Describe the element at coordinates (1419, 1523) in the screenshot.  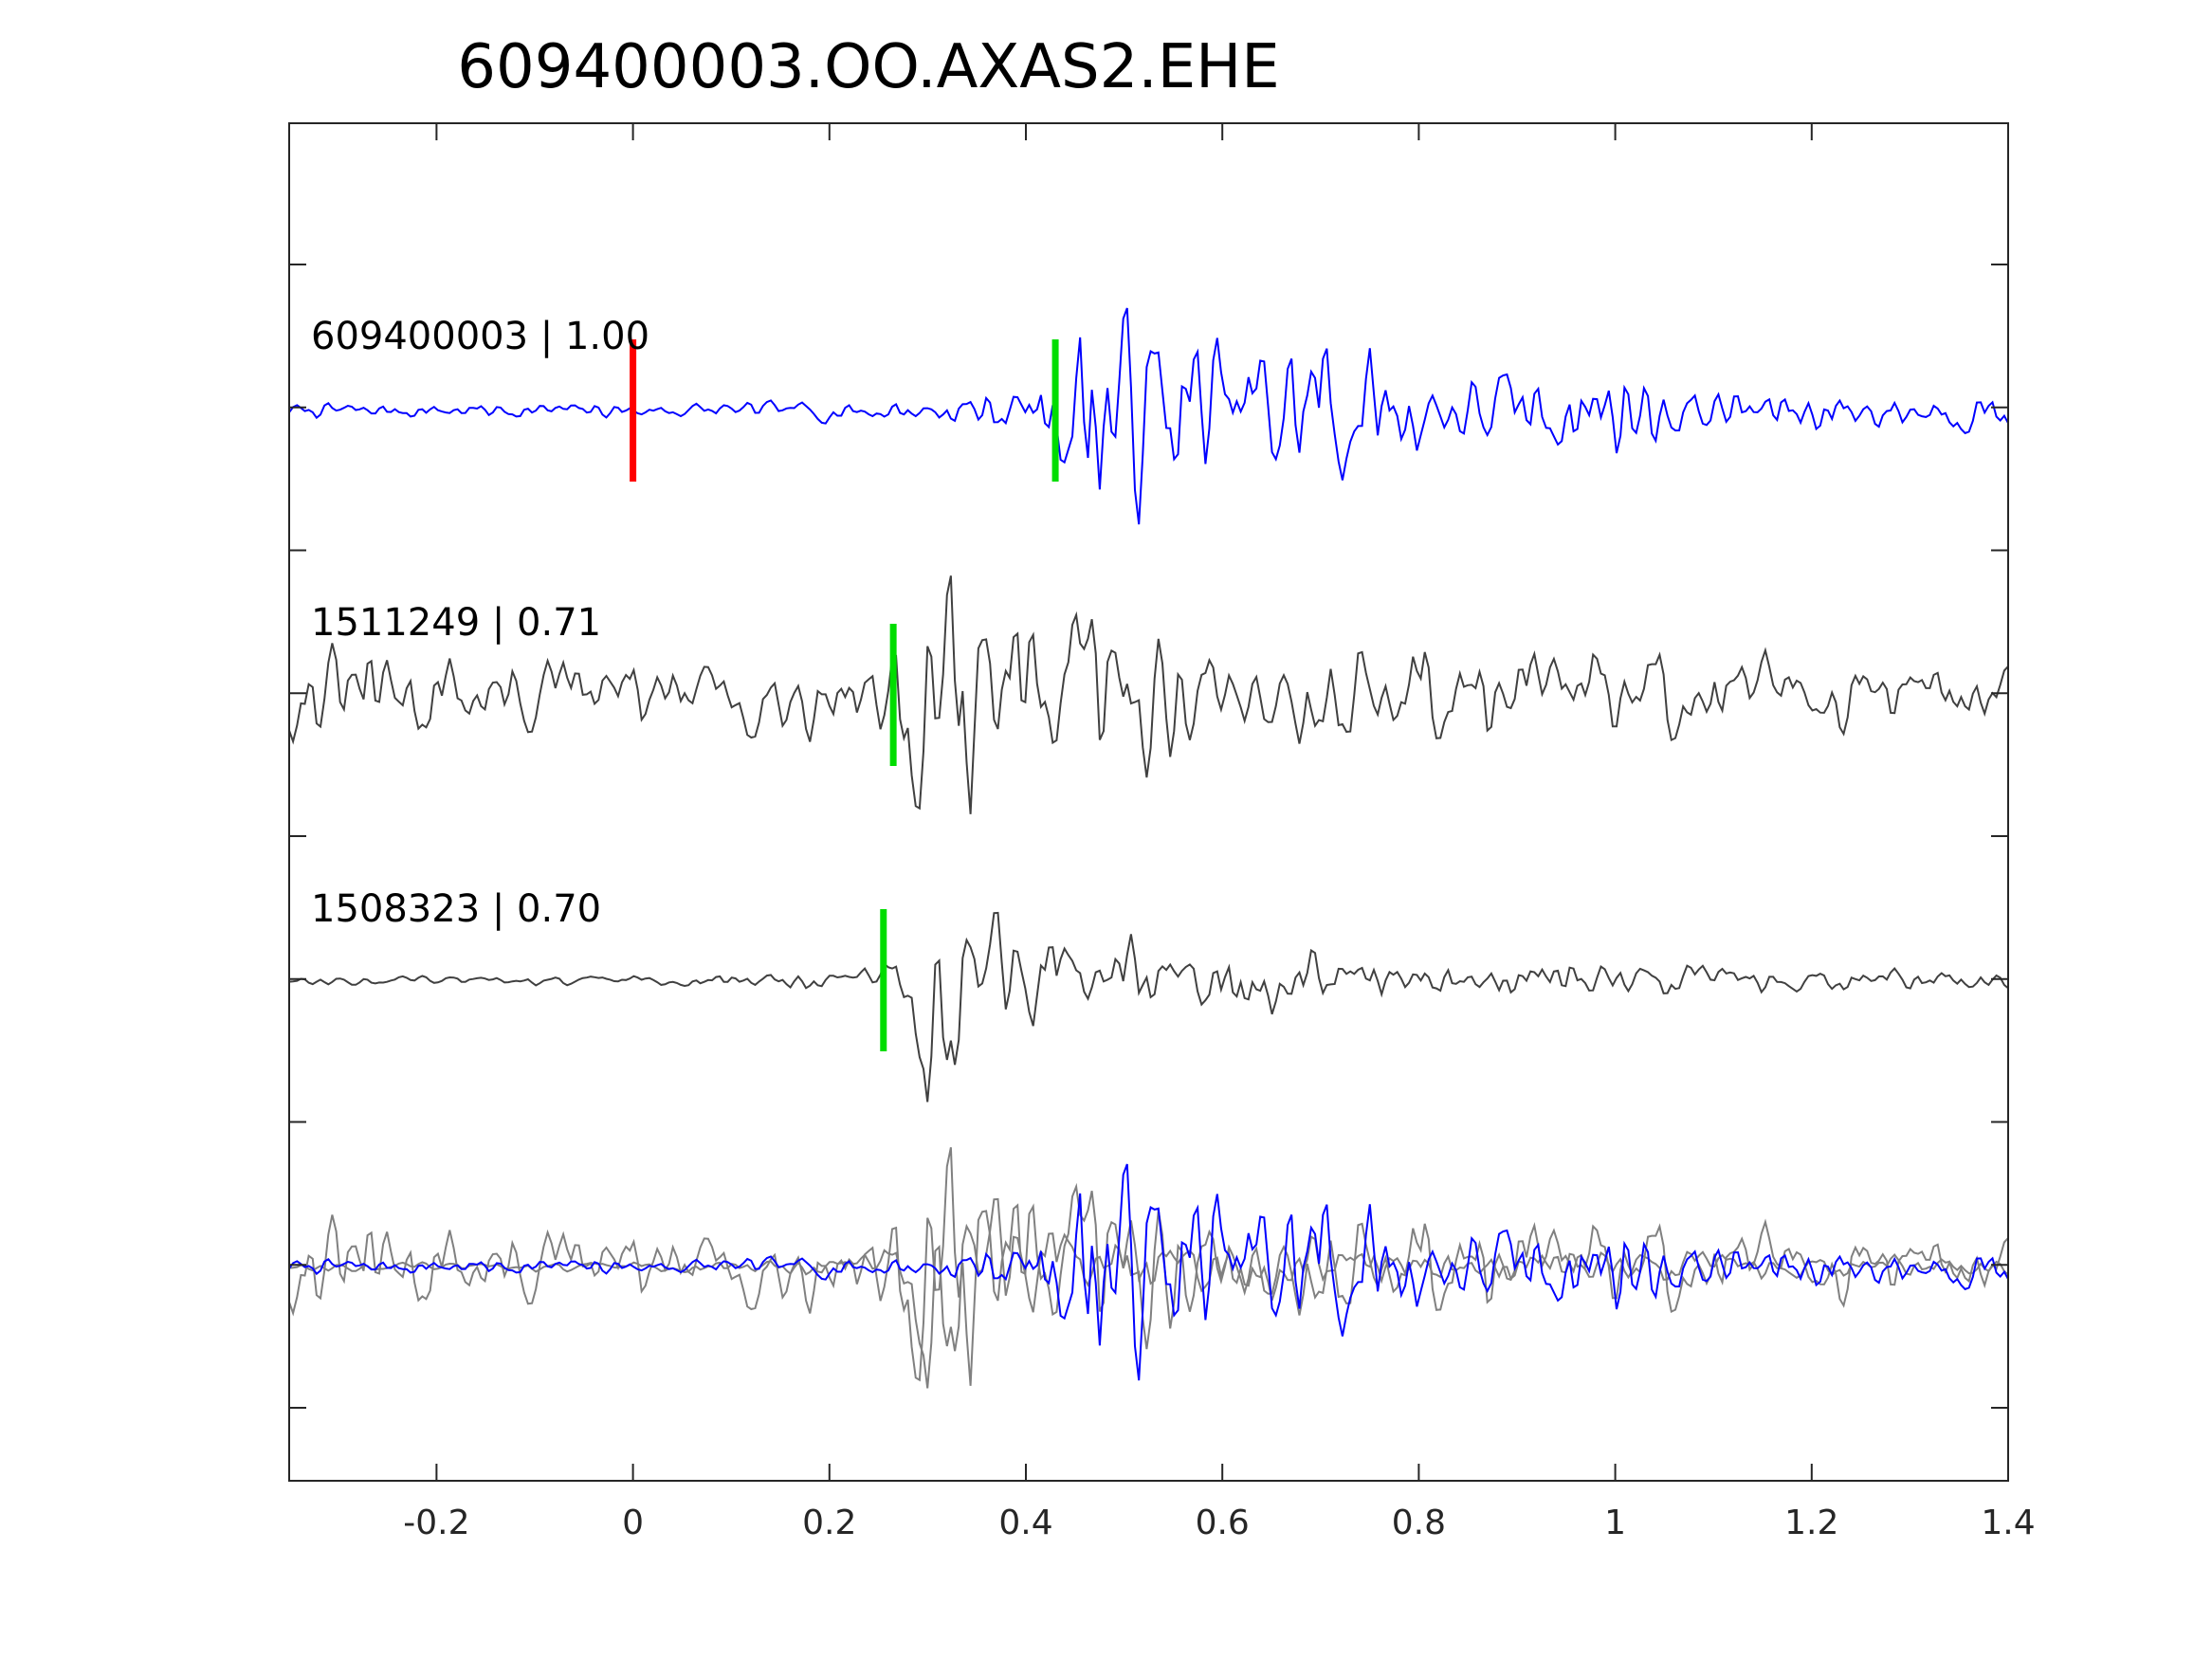
I see `x-tick-label: 0.8` at that location.